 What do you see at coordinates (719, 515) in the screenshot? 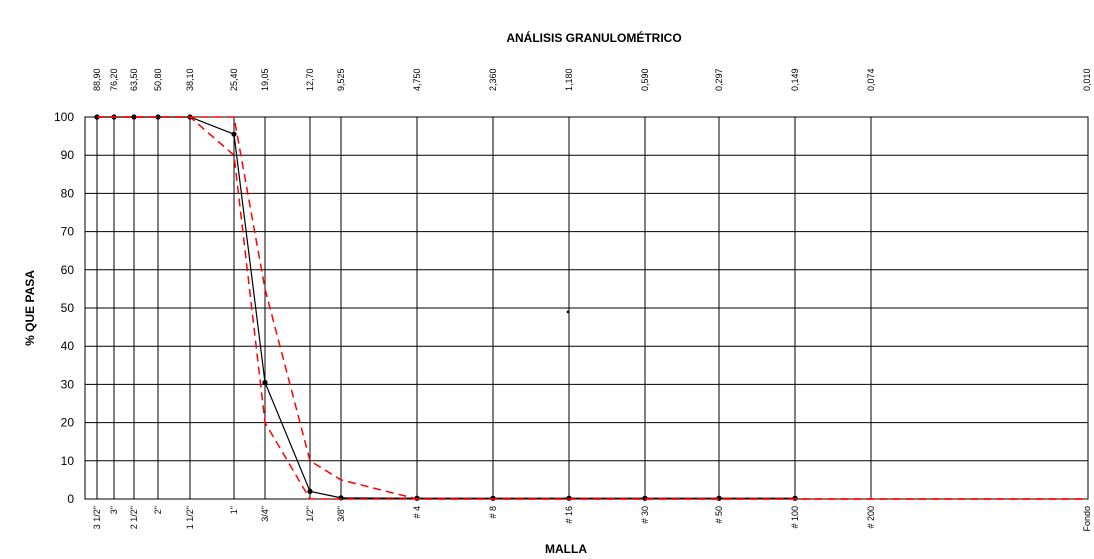
I see `sieve-label: # 50` at bounding box center [719, 515].